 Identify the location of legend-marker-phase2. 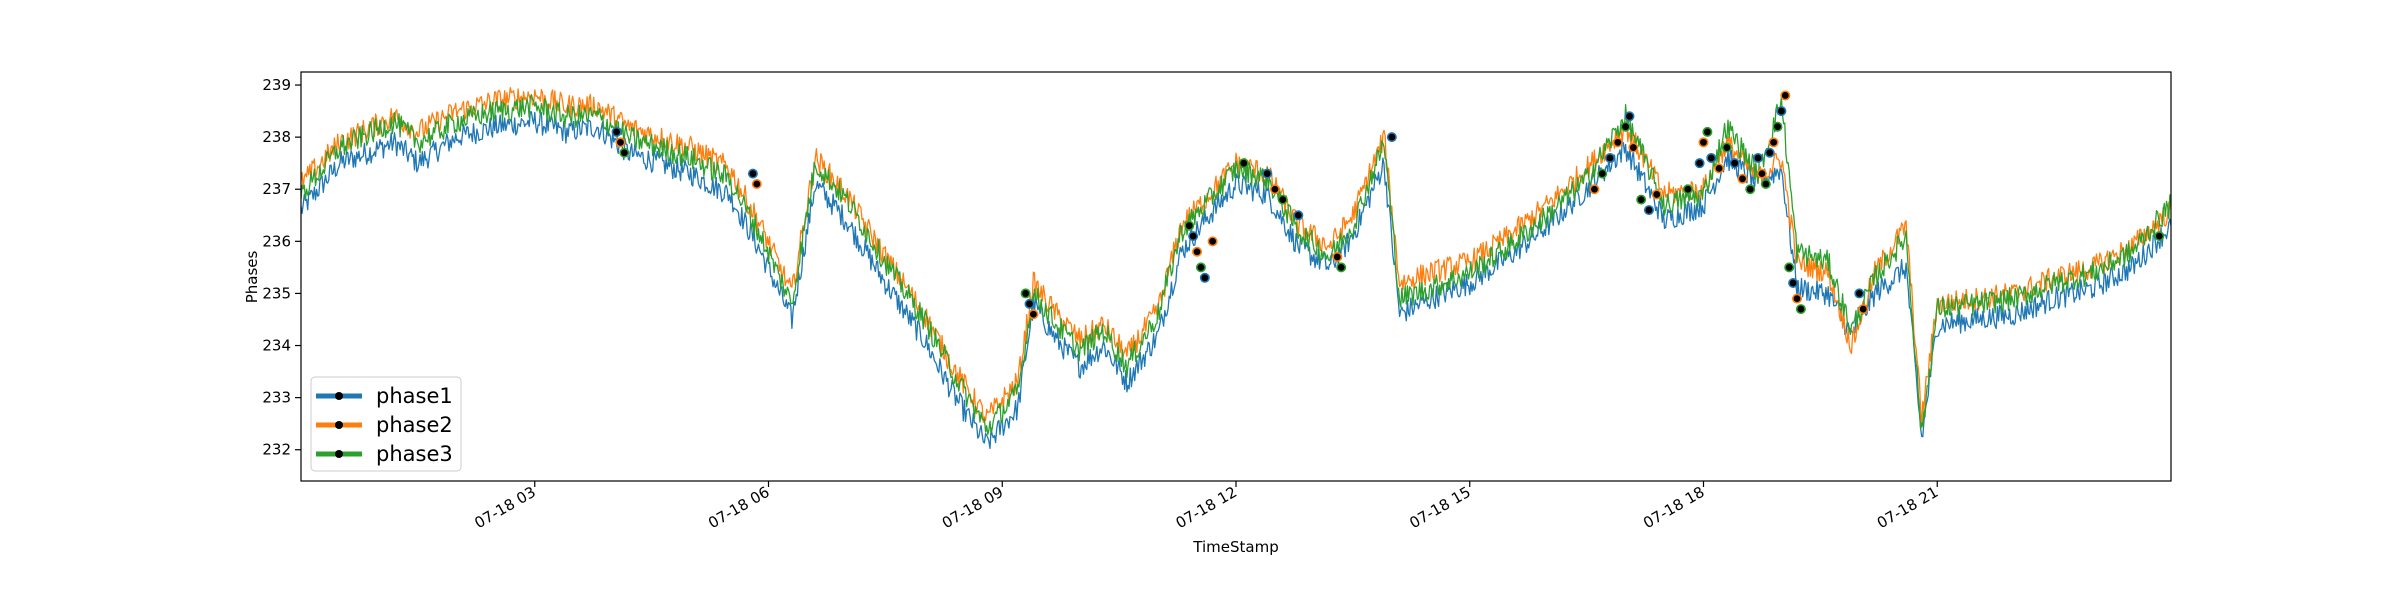
(339, 425).